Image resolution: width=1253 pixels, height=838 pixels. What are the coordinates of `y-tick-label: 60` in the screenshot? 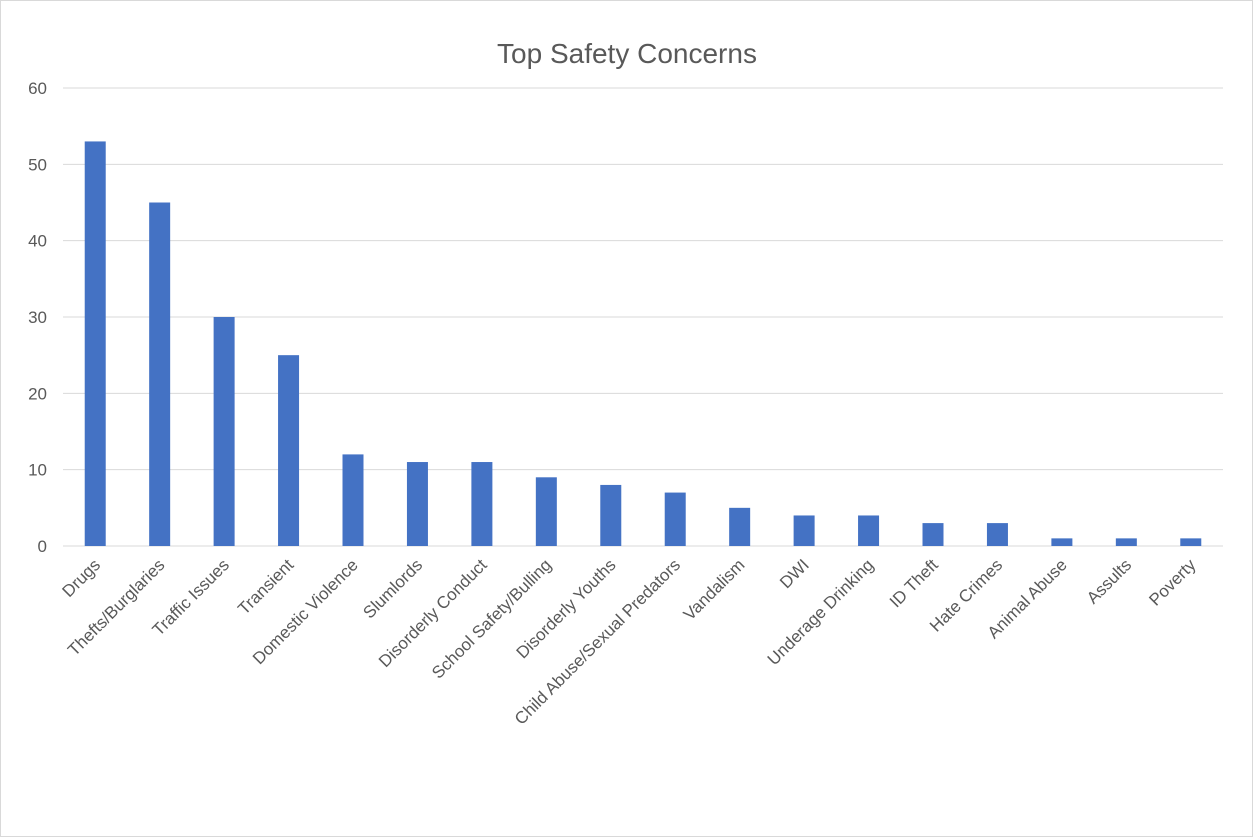 It's located at (37, 88).